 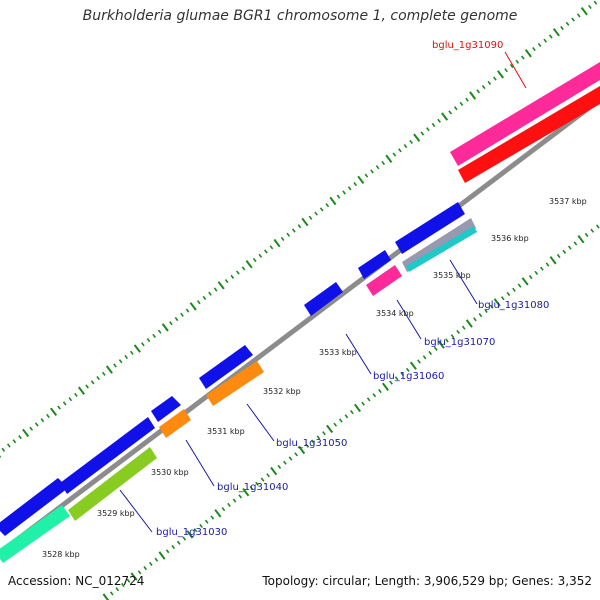 I want to click on kbp-label: 3534 kbp, so click(x=395, y=313).